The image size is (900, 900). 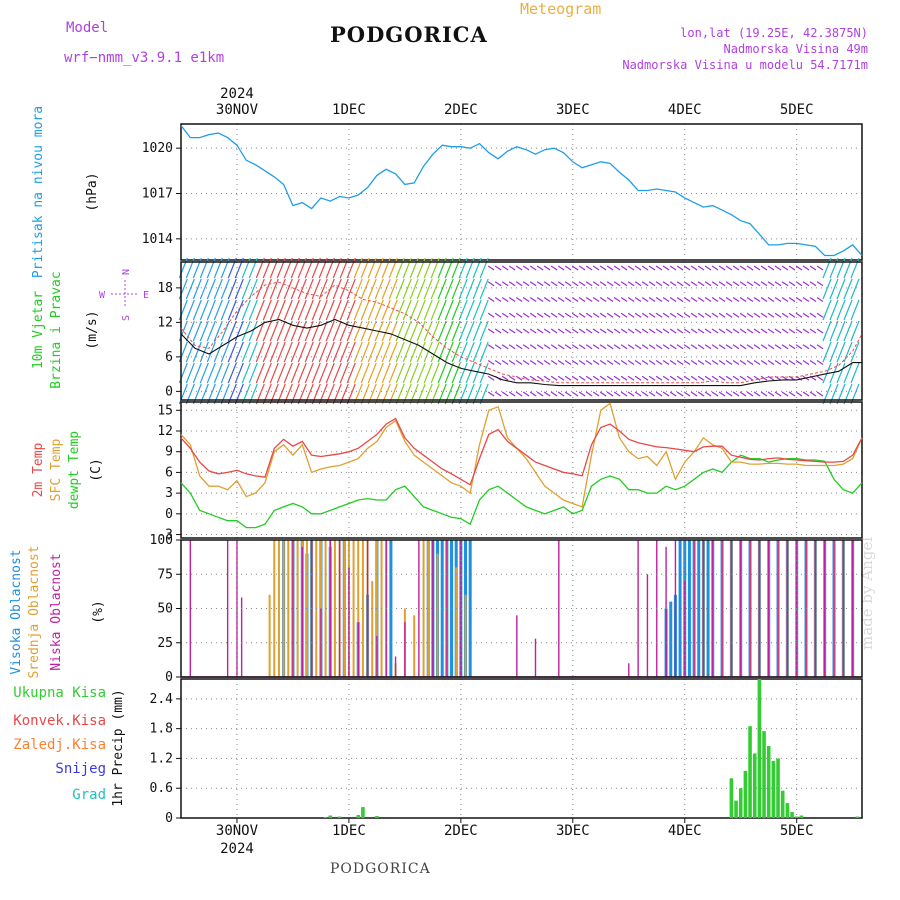 What do you see at coordinates (237, 94) in the screenshot?
I see `top-year-label: 2024` at bounding box center [237, 94].